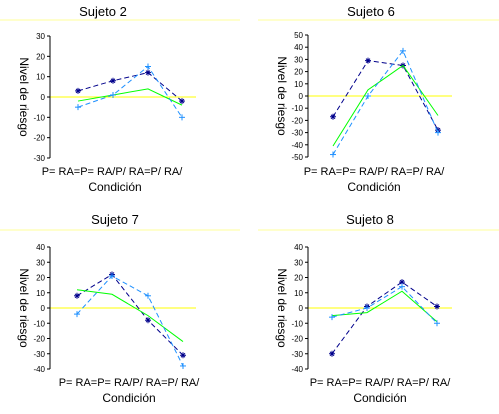 The height and width of the screenshot is (414, 499). Describe the element at coordinates (103, 11) in the screenshot. I see `chart-title: Sujeto 2` at that location.